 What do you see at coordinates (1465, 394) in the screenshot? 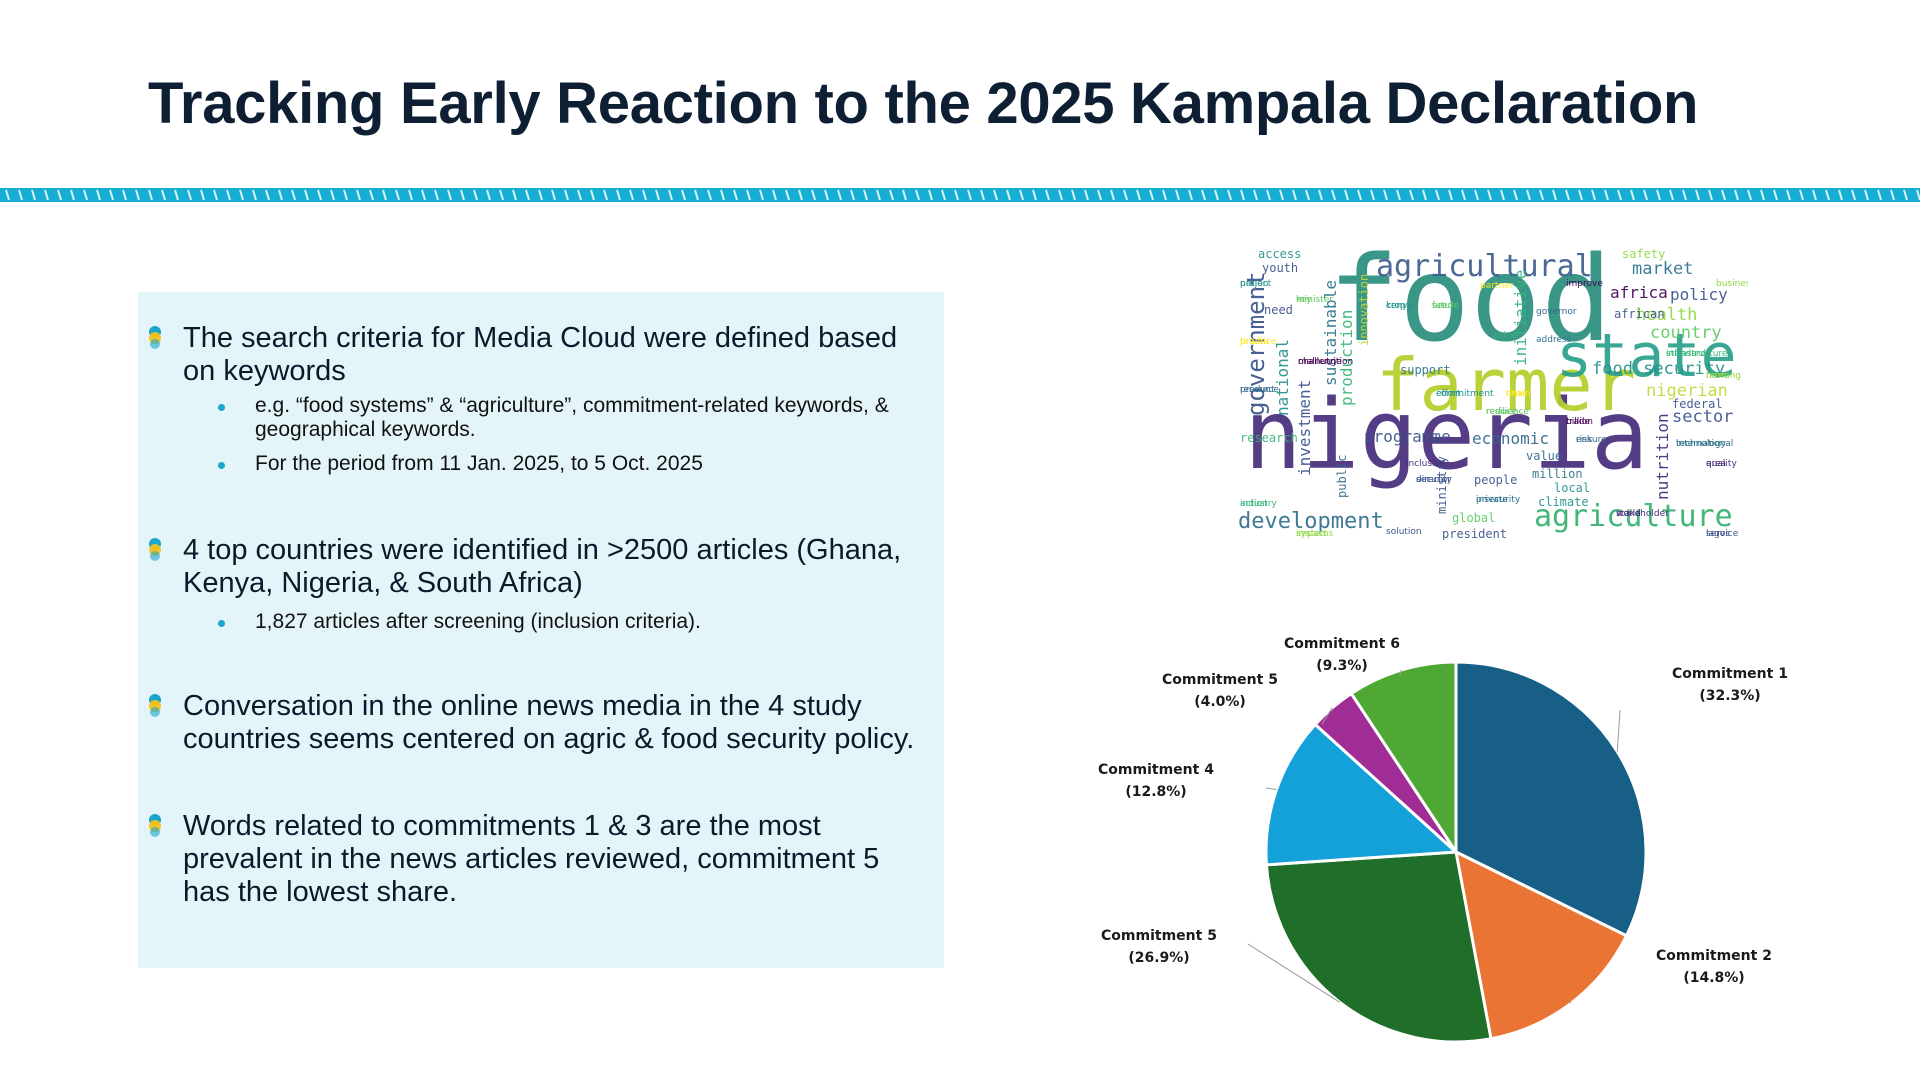
I see `wordcloud-word: commitment` at bounding box center [1465, 394].